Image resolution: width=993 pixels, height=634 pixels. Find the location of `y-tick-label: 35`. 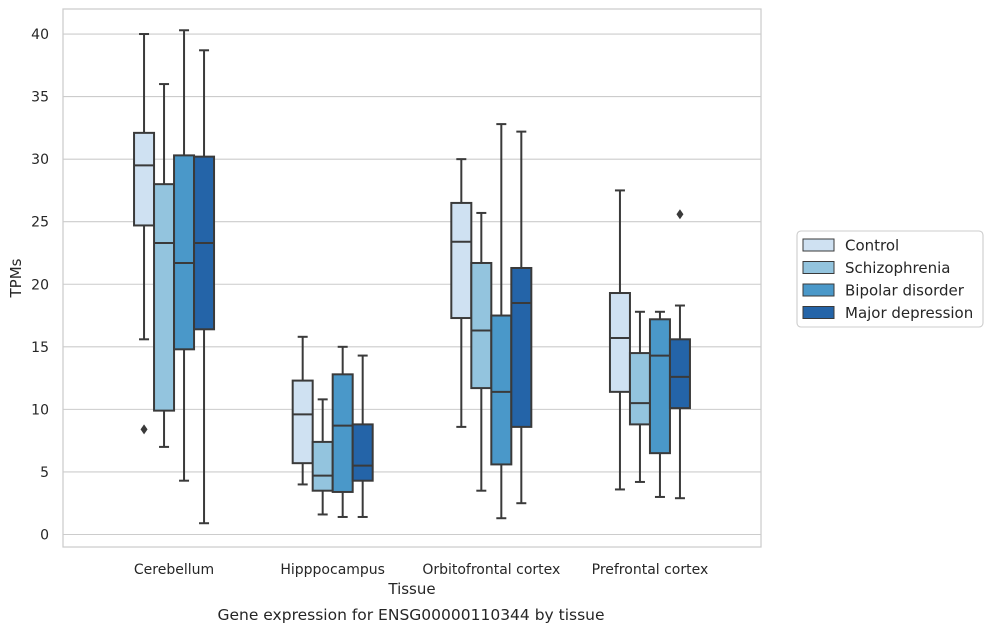

y-tick-label: 35 is located at coordinates (40, 98).